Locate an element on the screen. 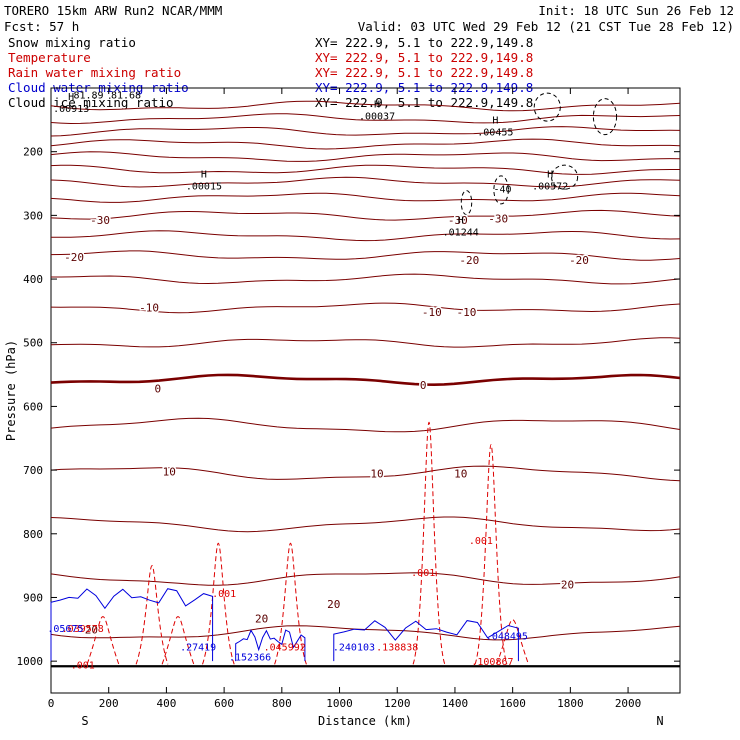 The image size is (740, 740). rain-label: .100867 is located at coordinates (492, 662).